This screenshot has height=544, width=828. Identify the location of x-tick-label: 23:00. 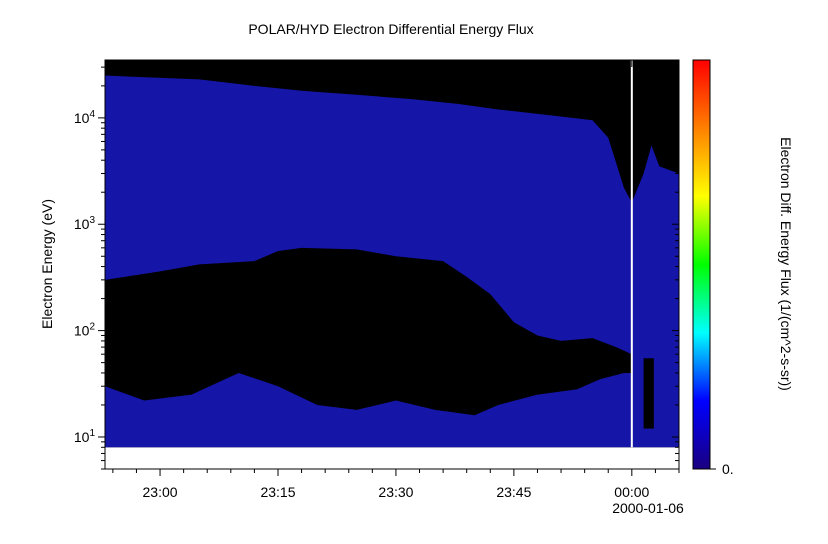
(160, 492).